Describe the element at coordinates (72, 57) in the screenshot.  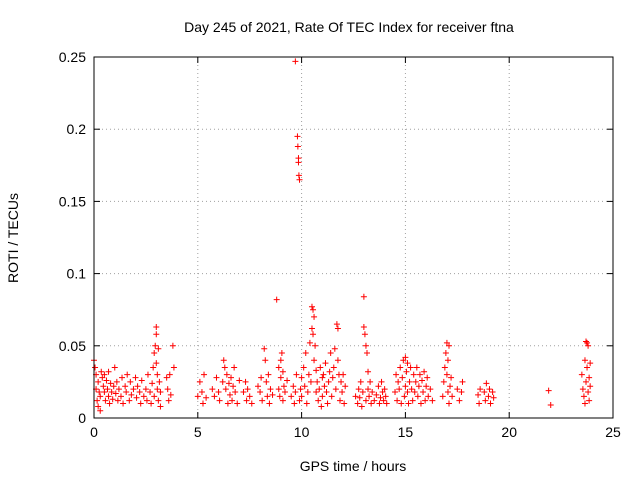
I see `y-tick-label: 0.25` at that location.